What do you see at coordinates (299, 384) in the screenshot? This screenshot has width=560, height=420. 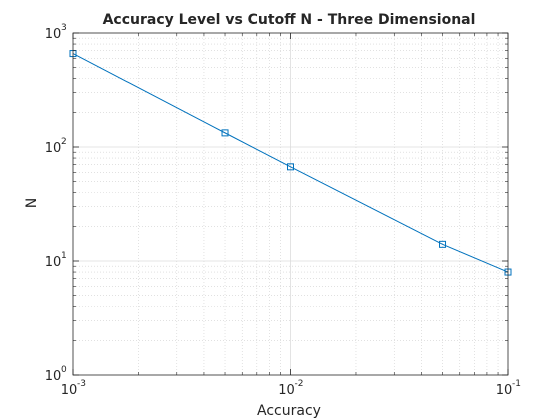 I see `x-tick-exponent: -2` at bounding box center [299, 384].